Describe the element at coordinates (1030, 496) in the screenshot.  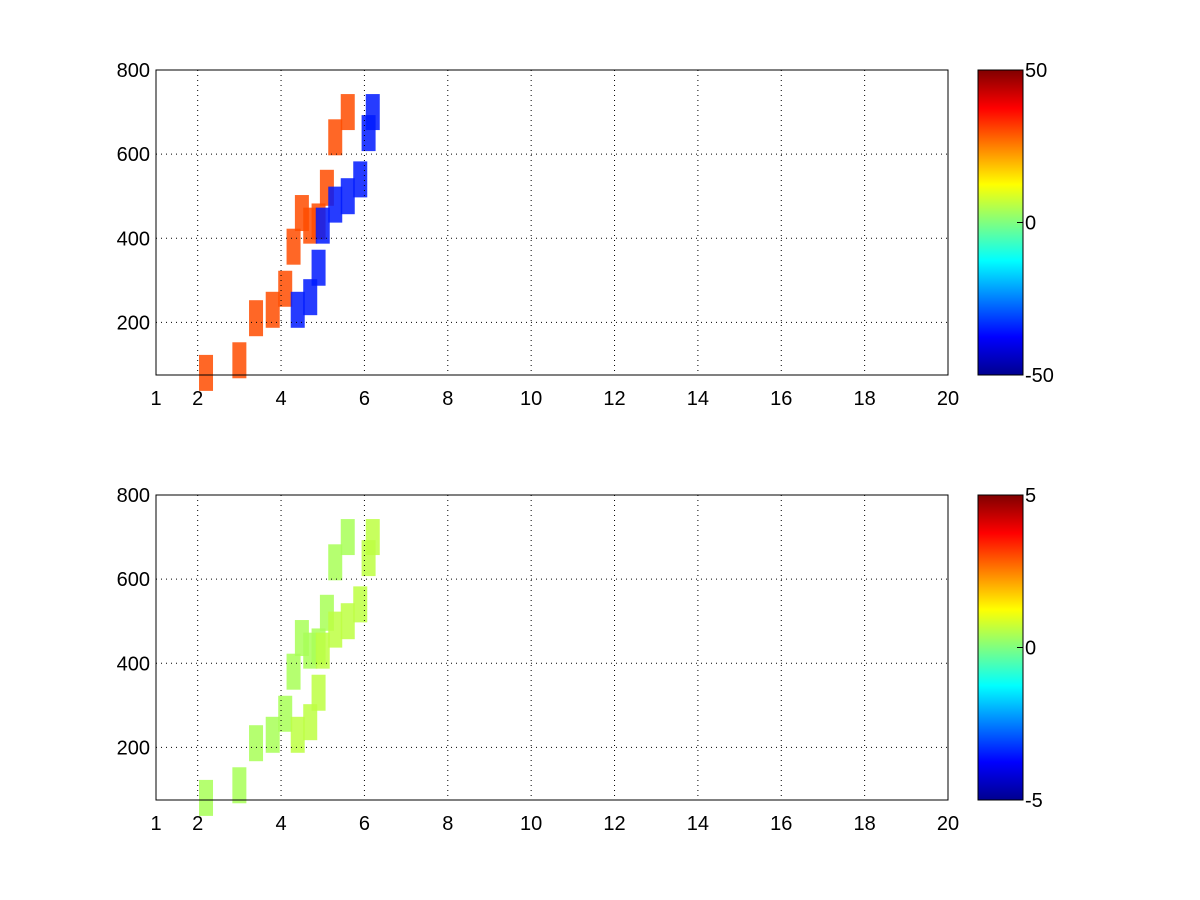
I see `colorbar-tick-label: 5` at that location.